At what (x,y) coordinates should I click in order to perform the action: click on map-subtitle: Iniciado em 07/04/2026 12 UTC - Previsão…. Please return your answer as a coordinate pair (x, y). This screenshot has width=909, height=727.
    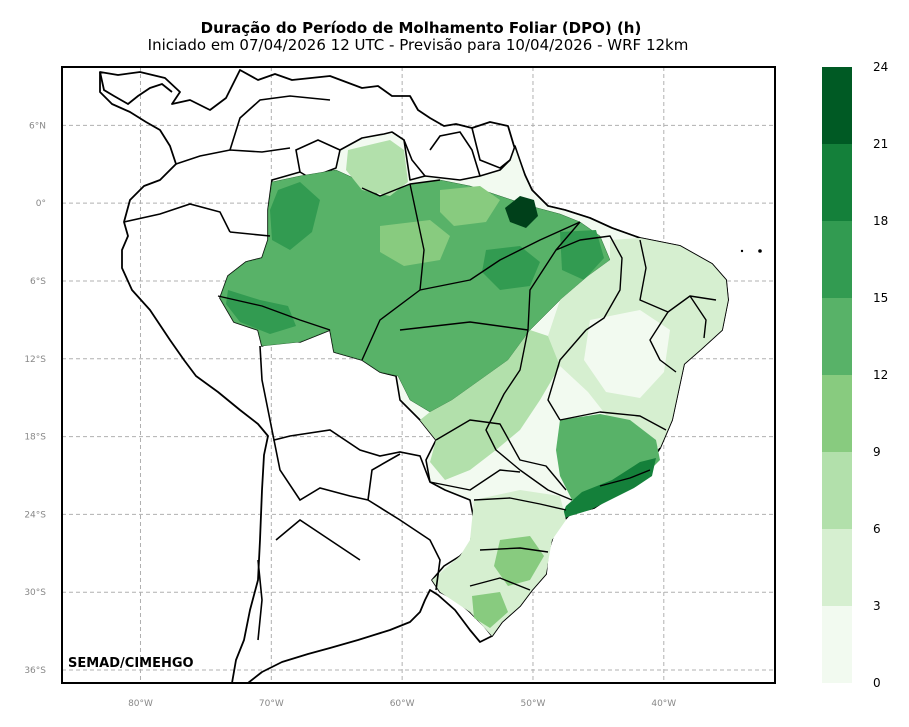
    Looking at the image, I should click on (418, 45).